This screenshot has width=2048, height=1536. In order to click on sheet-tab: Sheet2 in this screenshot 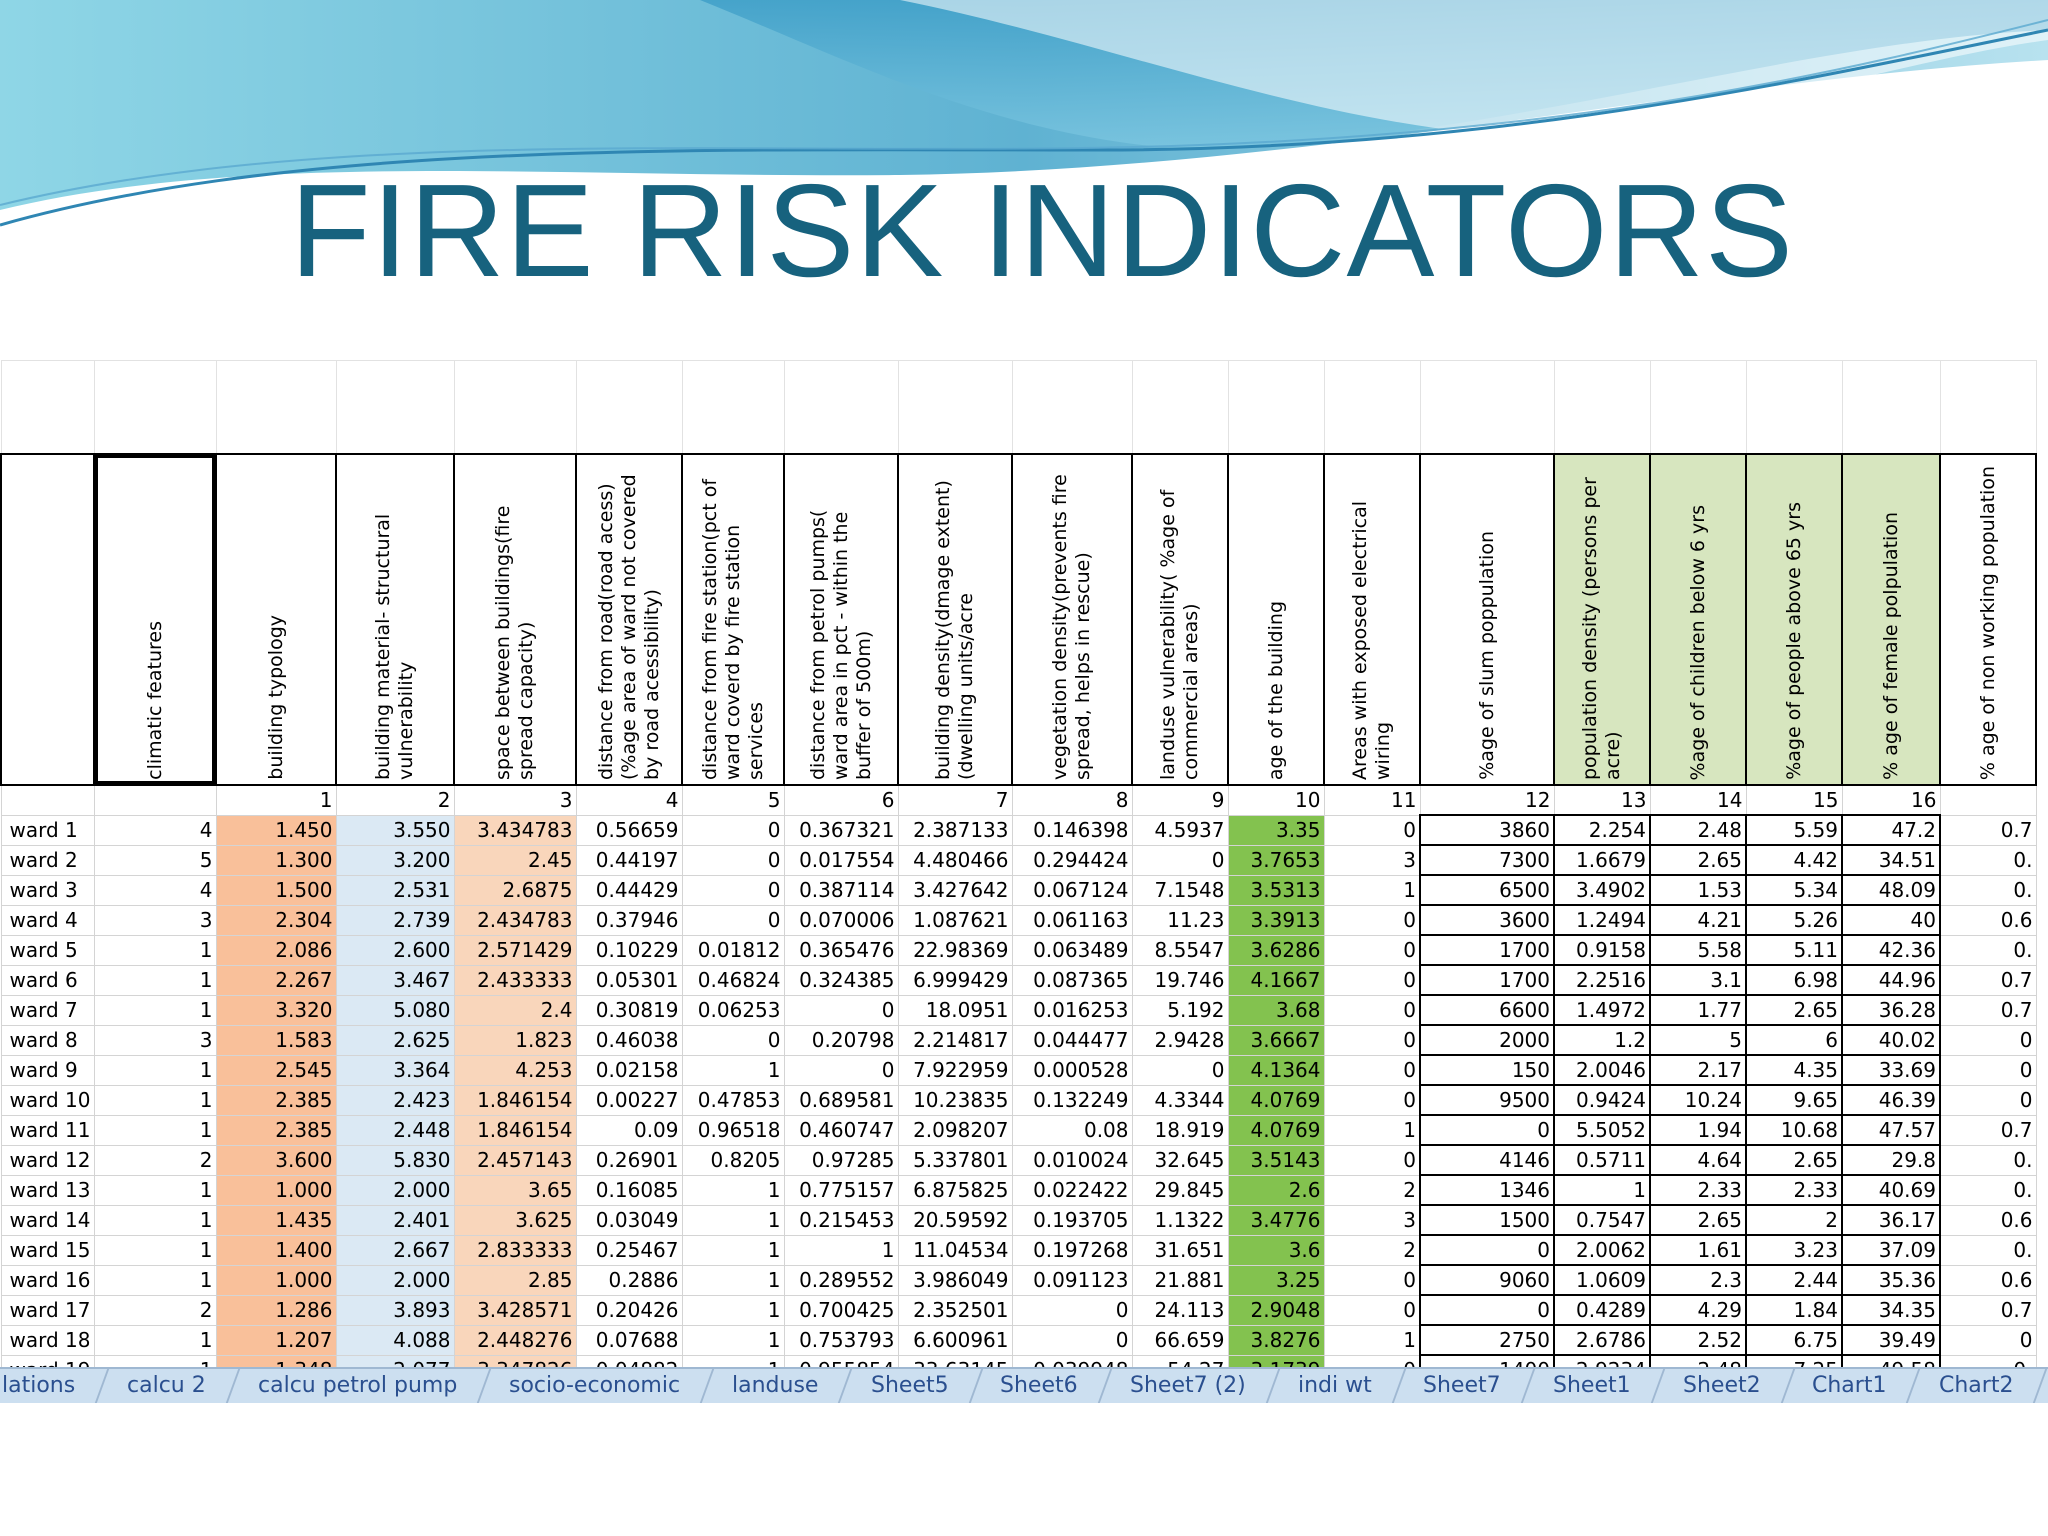, I will do `click(1723, 1386)`.